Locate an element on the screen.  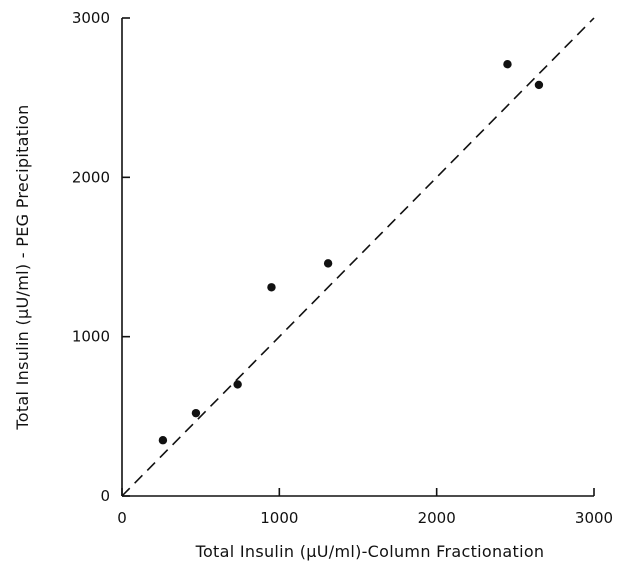
y-tick-label: 0 is located at coordinates (105, 496).